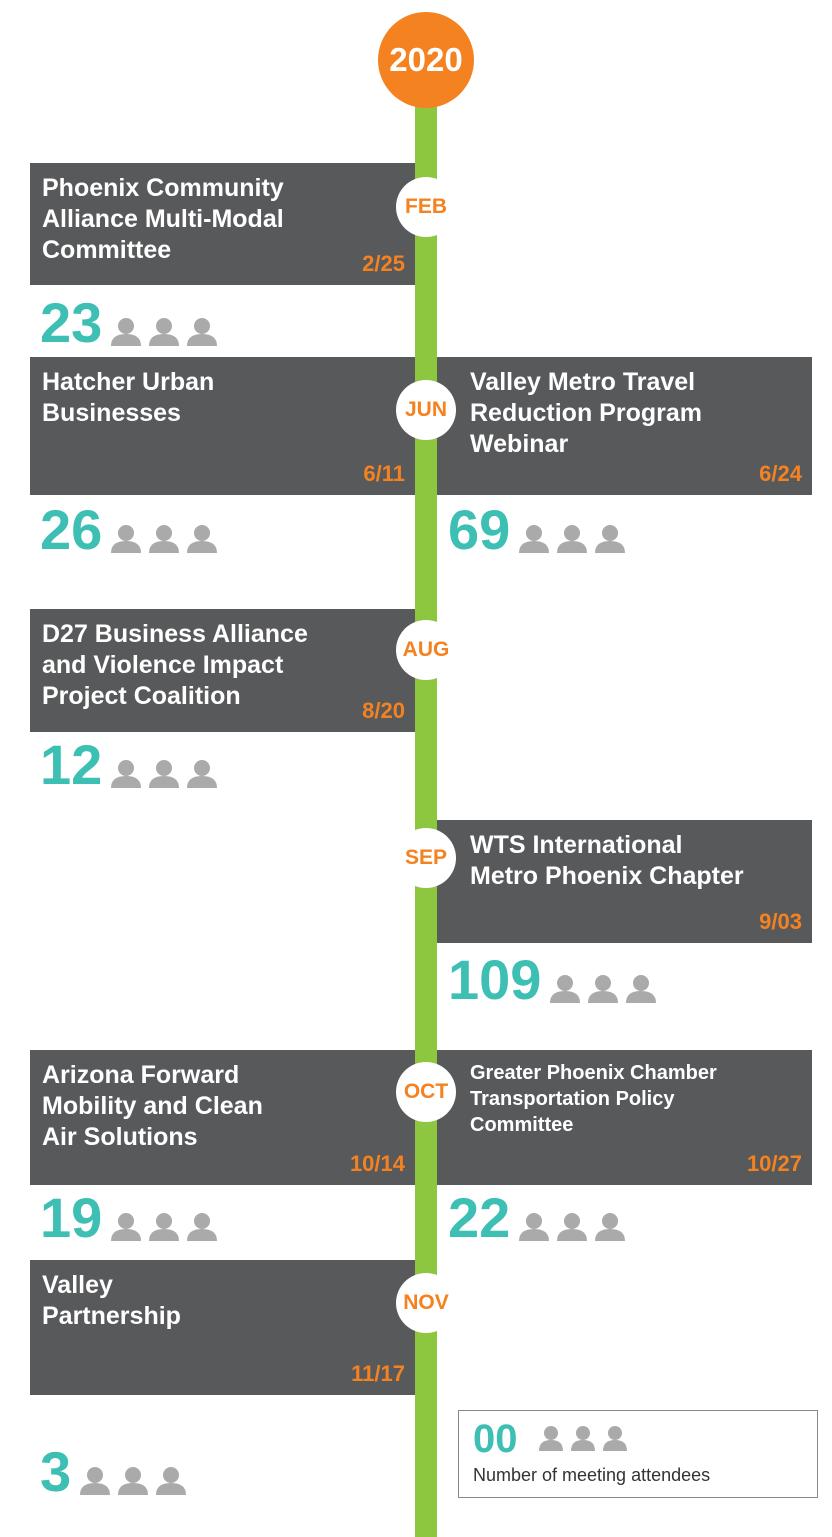  I want to click on event-title: Greater Phoenix Chamber, so click(593, 1073).